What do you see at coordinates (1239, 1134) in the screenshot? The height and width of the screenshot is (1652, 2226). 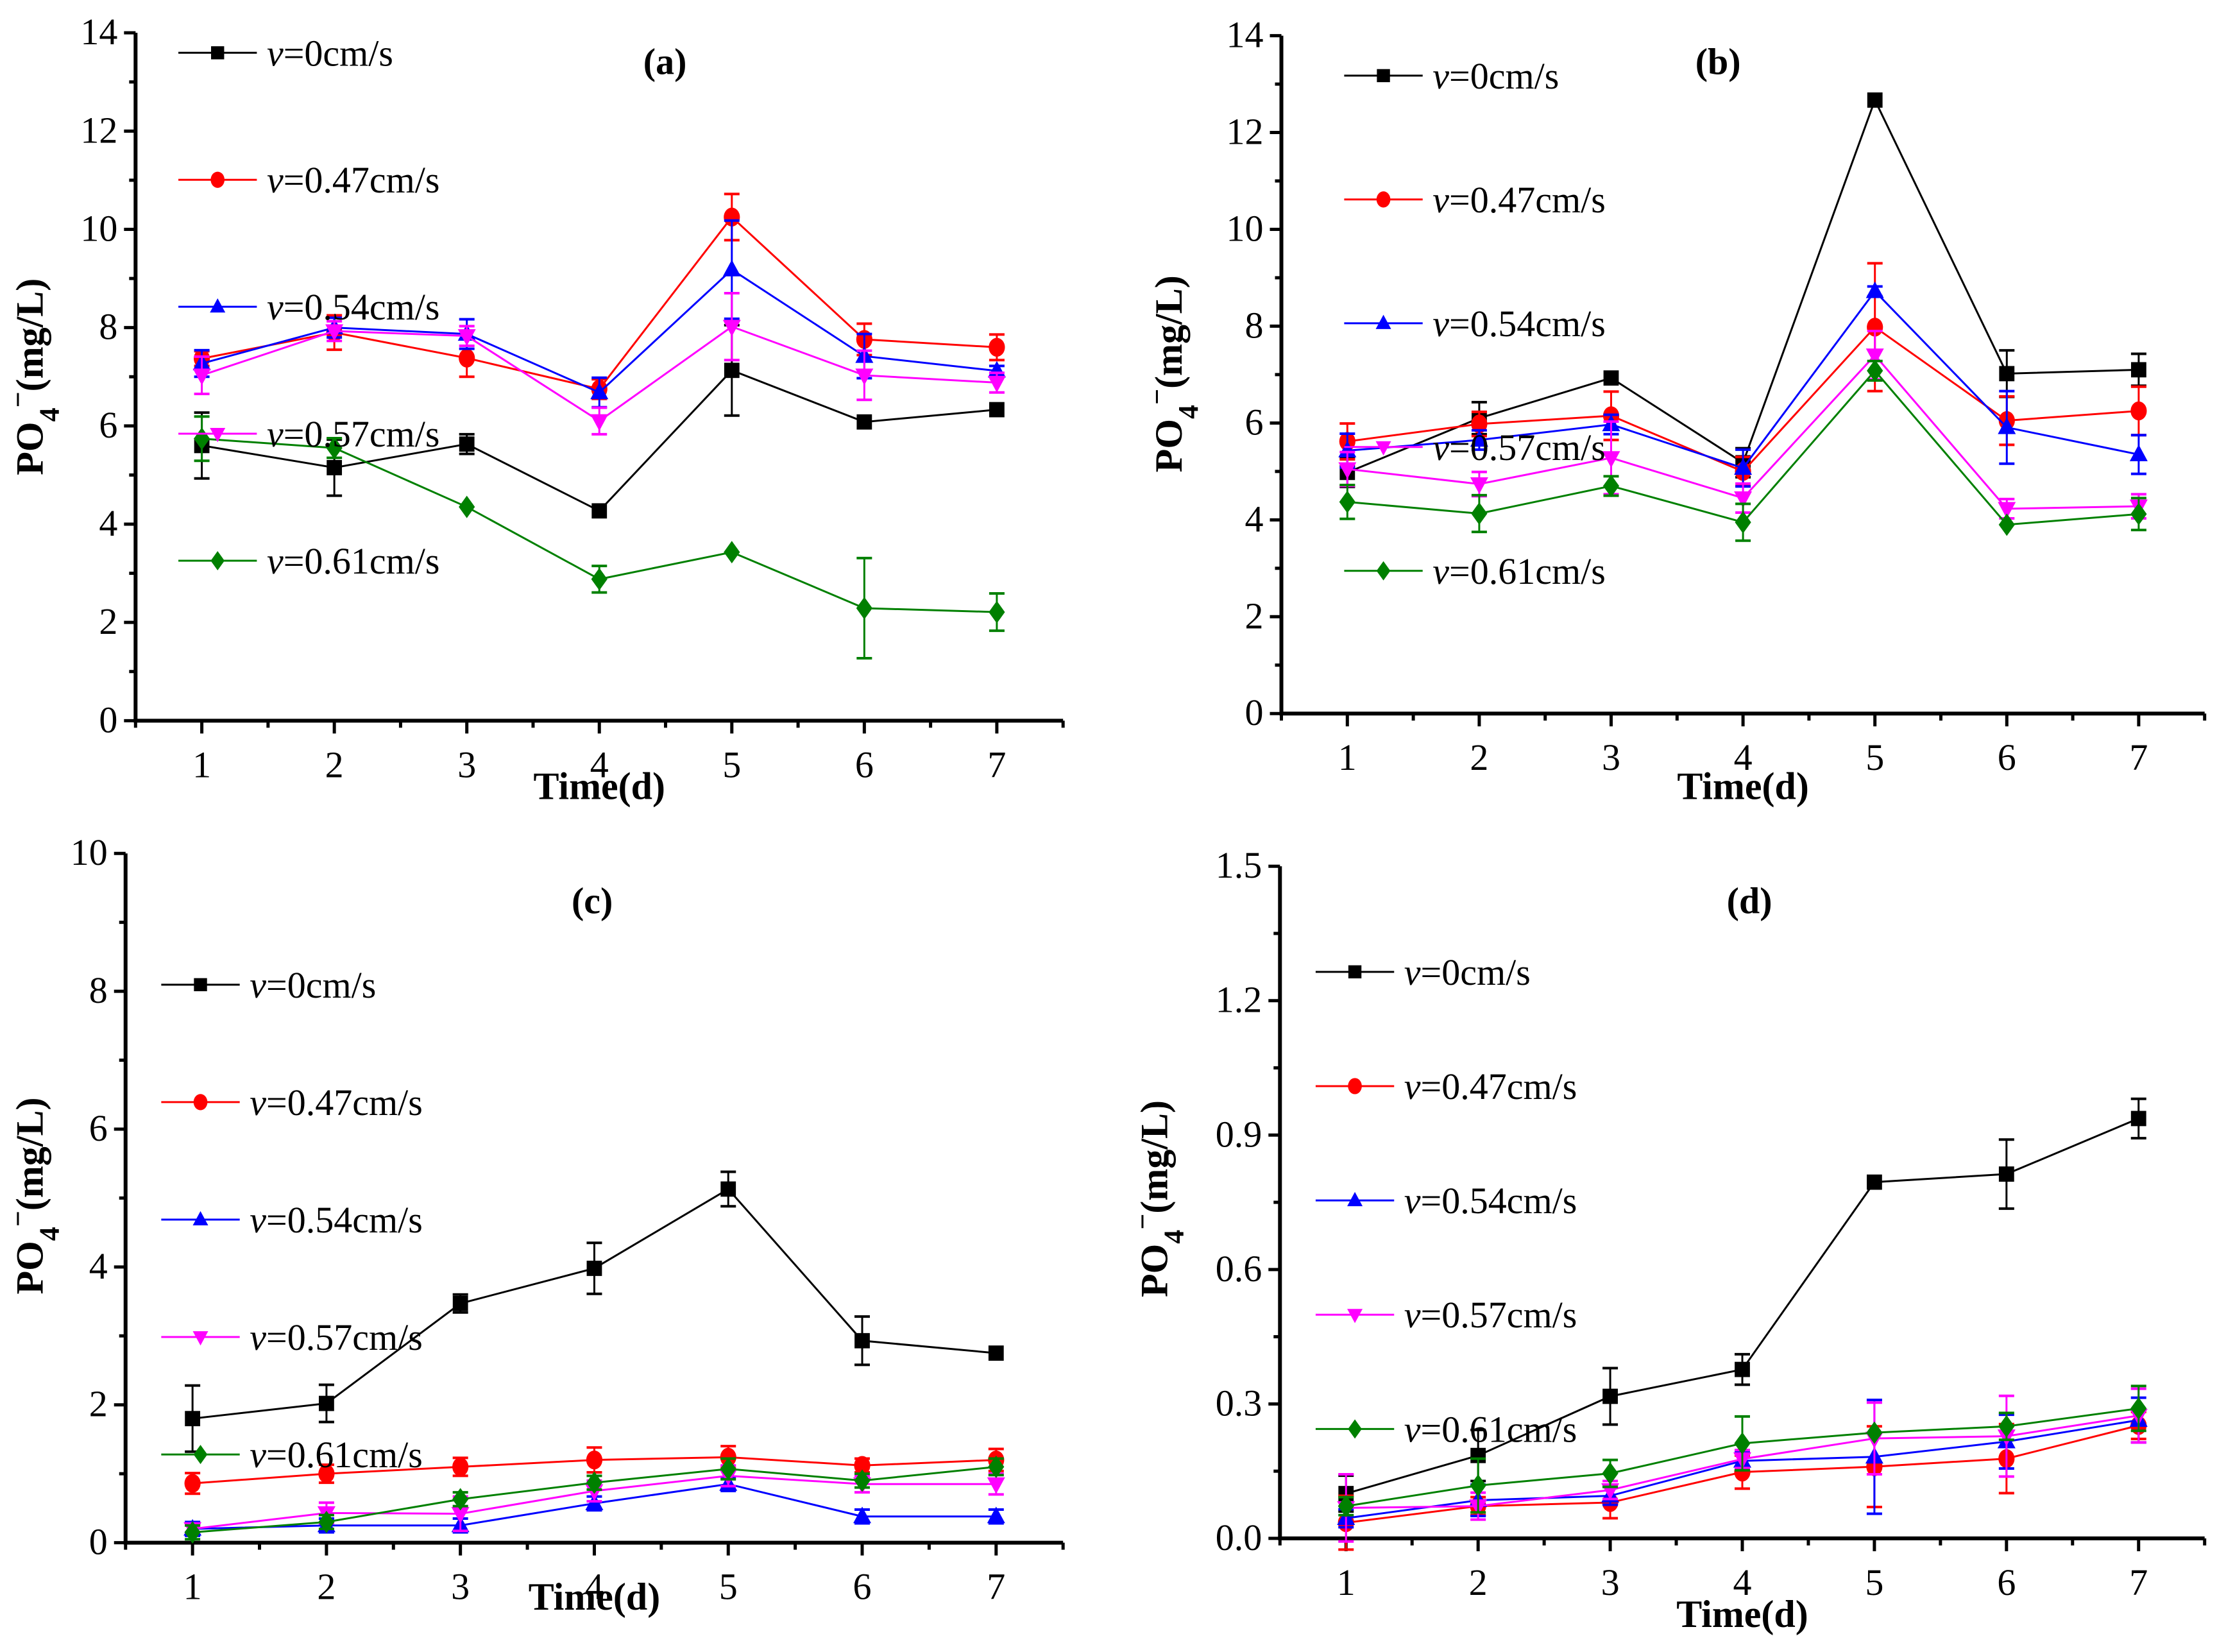 I see `y-tick-label: 0.9` at bounding box center [1239, 1134].